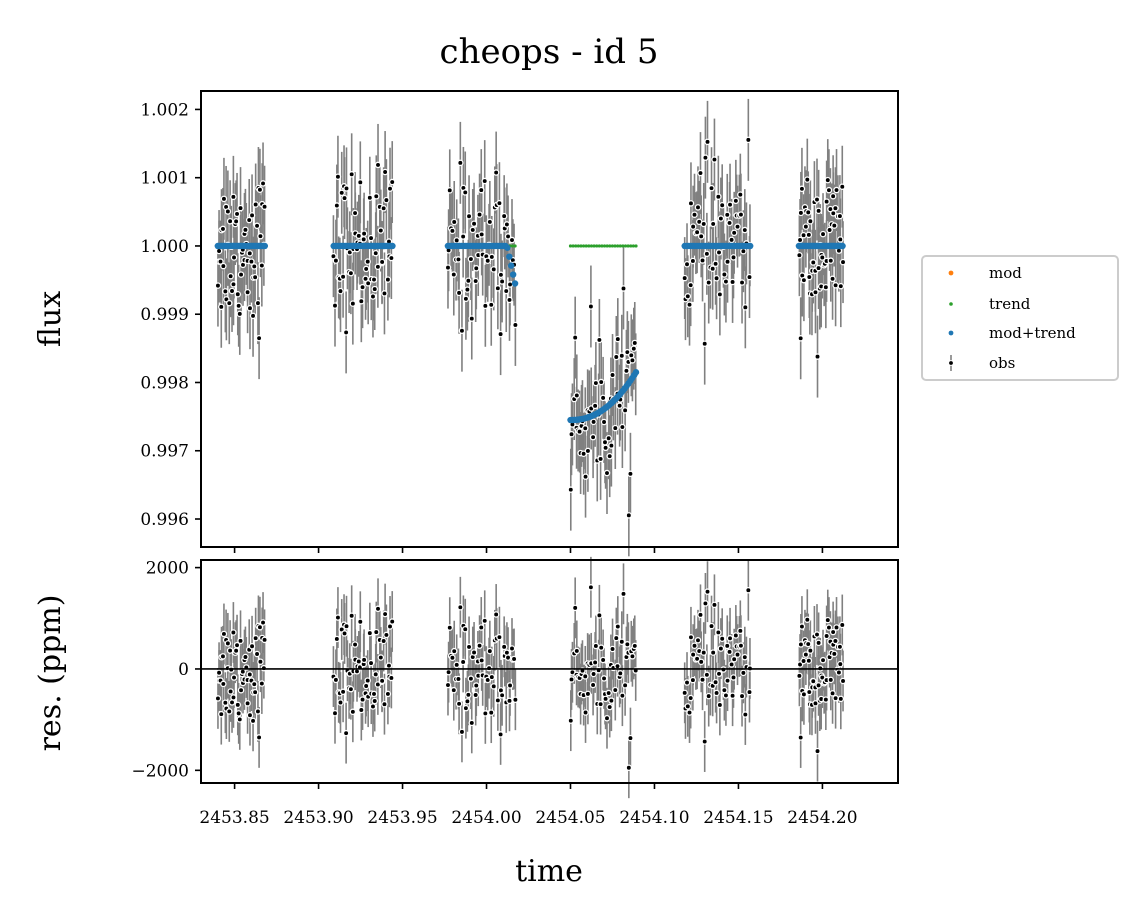 This screenshot has width=1148, height=922. Describe the element at coordinates (985, 273) in the screenshot. I see `legend-entry-mod: mod` at that location.